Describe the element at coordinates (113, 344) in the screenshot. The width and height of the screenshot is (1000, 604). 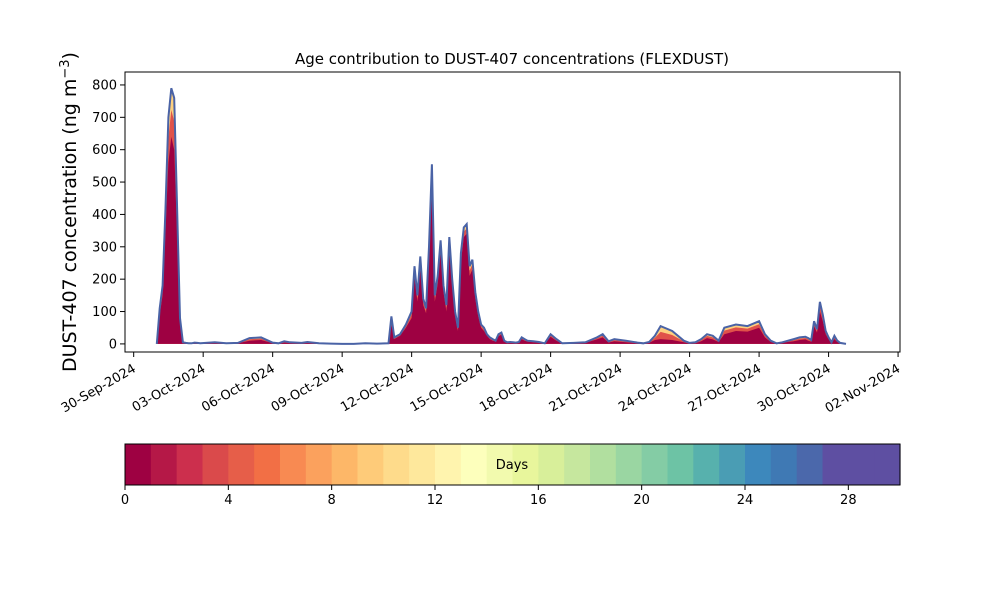
I see `y-tick-label: 0` at that location.